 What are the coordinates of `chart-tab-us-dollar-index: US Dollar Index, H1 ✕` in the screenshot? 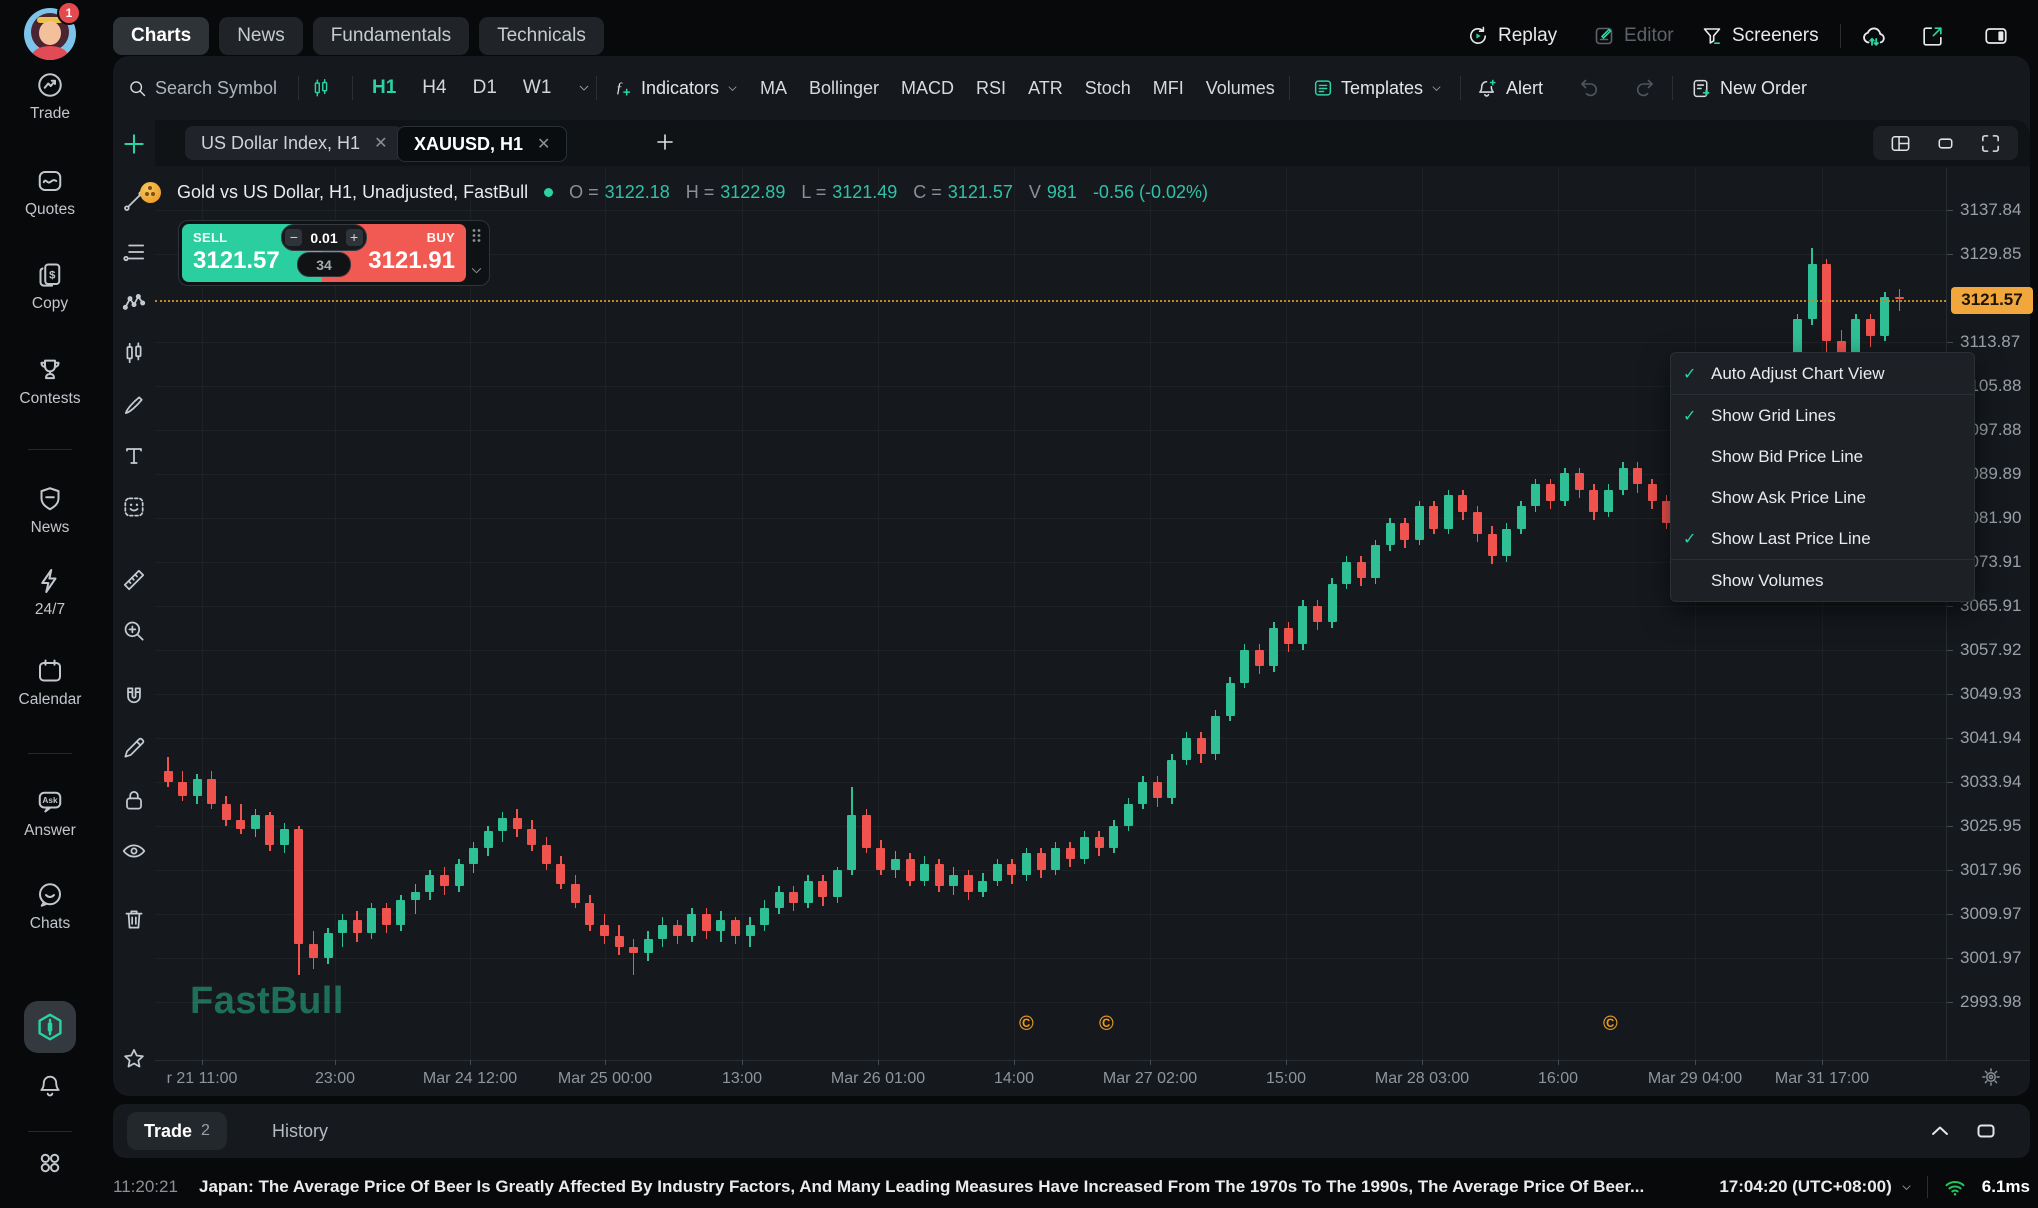 It's located at (294, 143).